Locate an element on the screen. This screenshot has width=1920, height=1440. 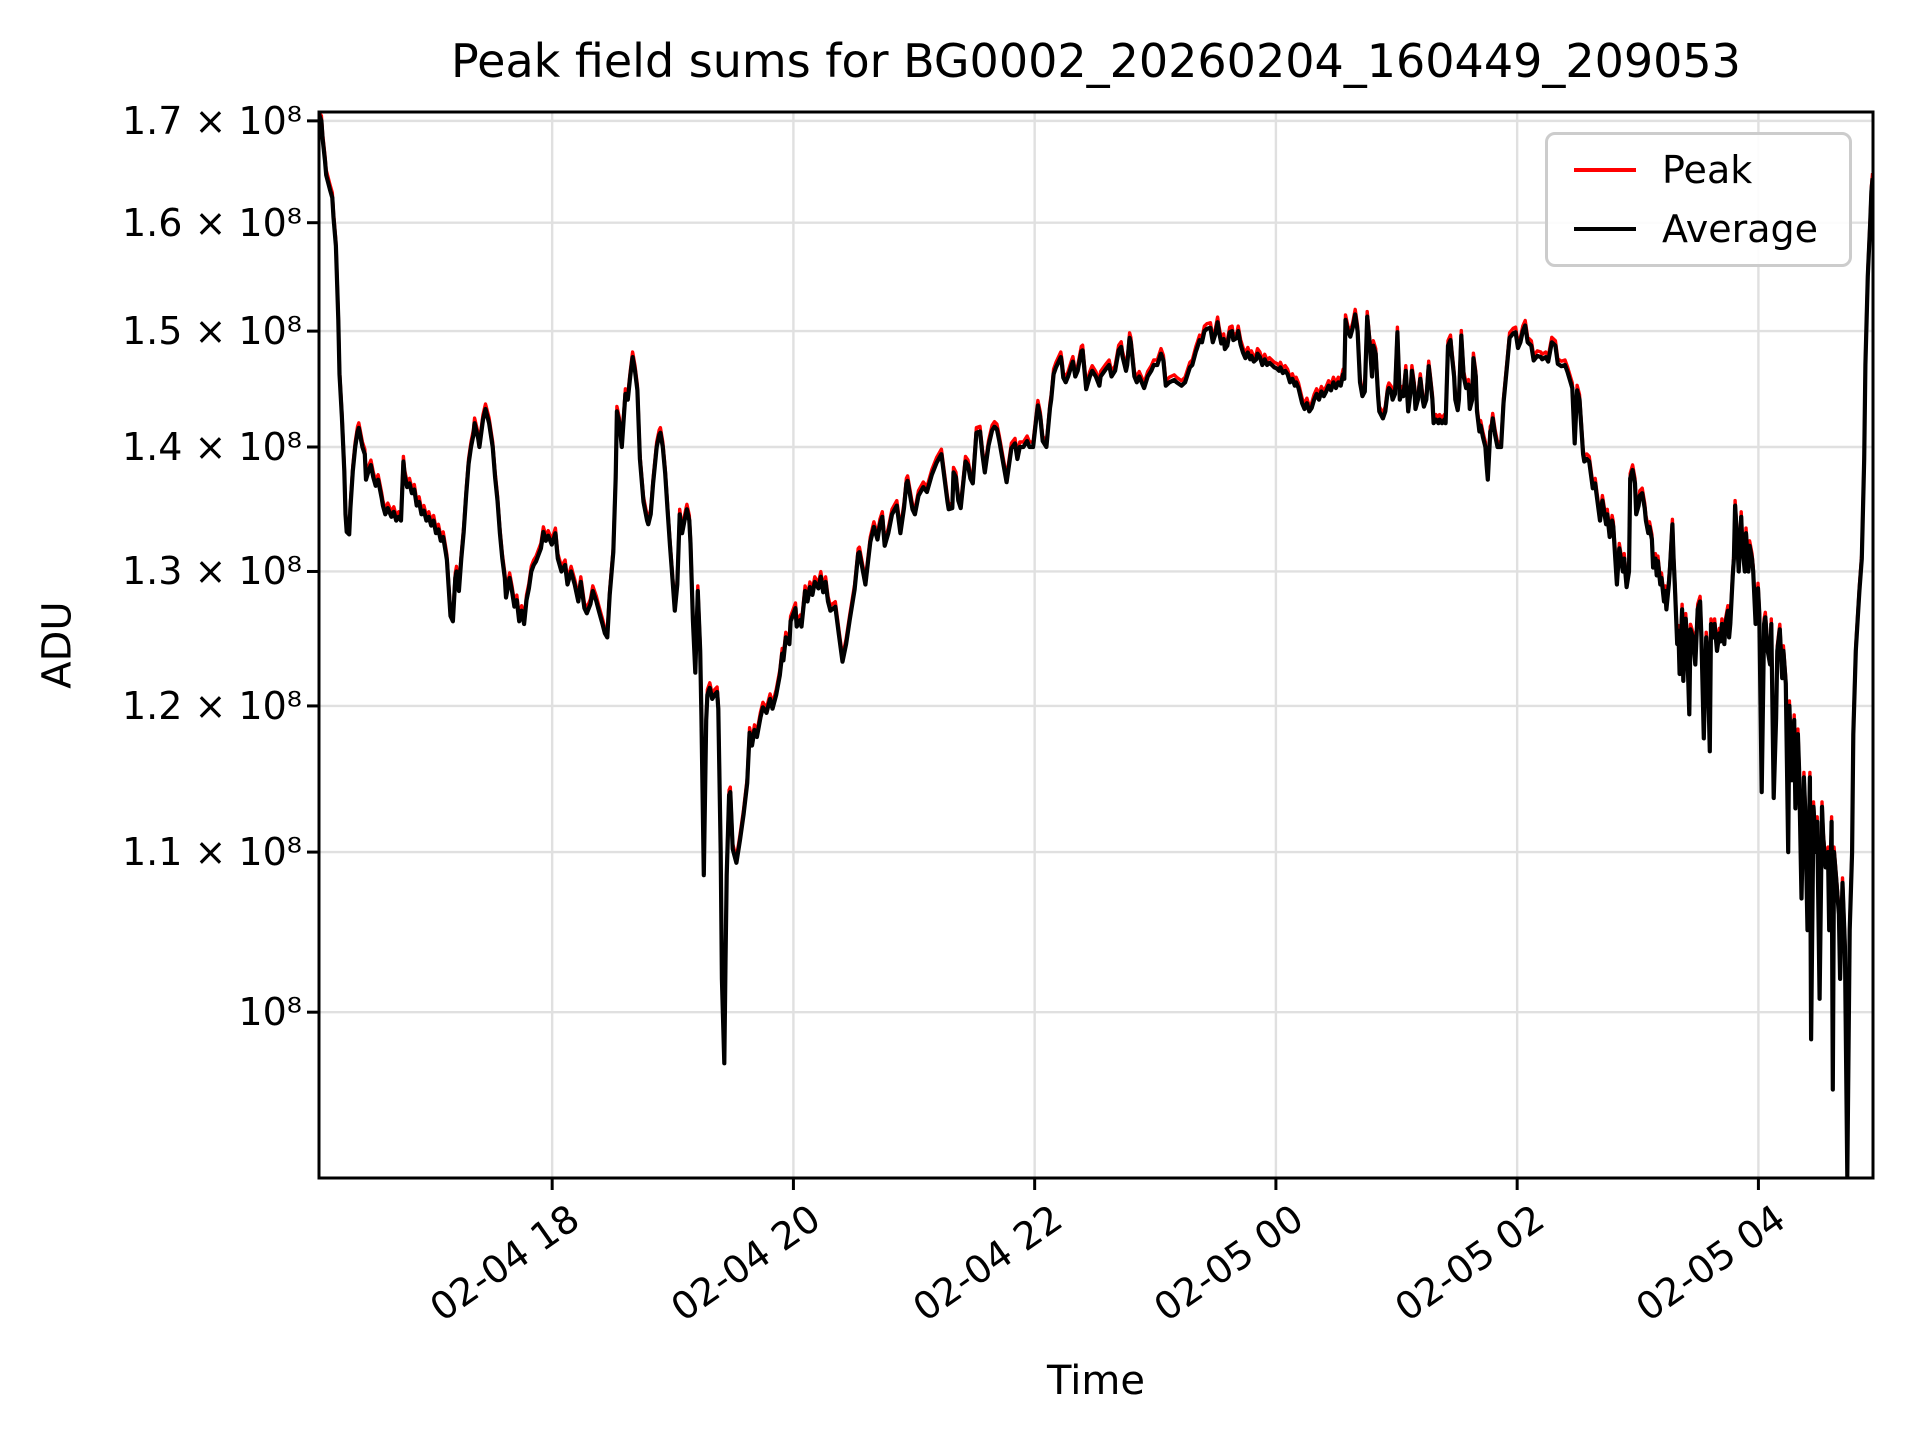
legend-item-peak: Peak is located at coordinates (1711, 170).